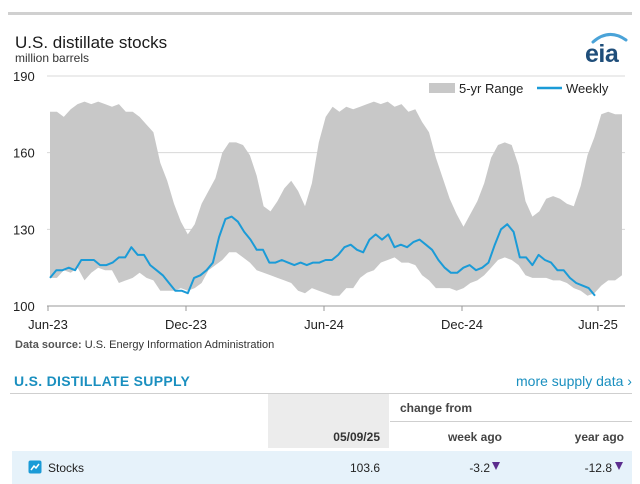 The height and width of the screenshot is (484, 640). I want to click on line-chart-icon, so click(35, 467).